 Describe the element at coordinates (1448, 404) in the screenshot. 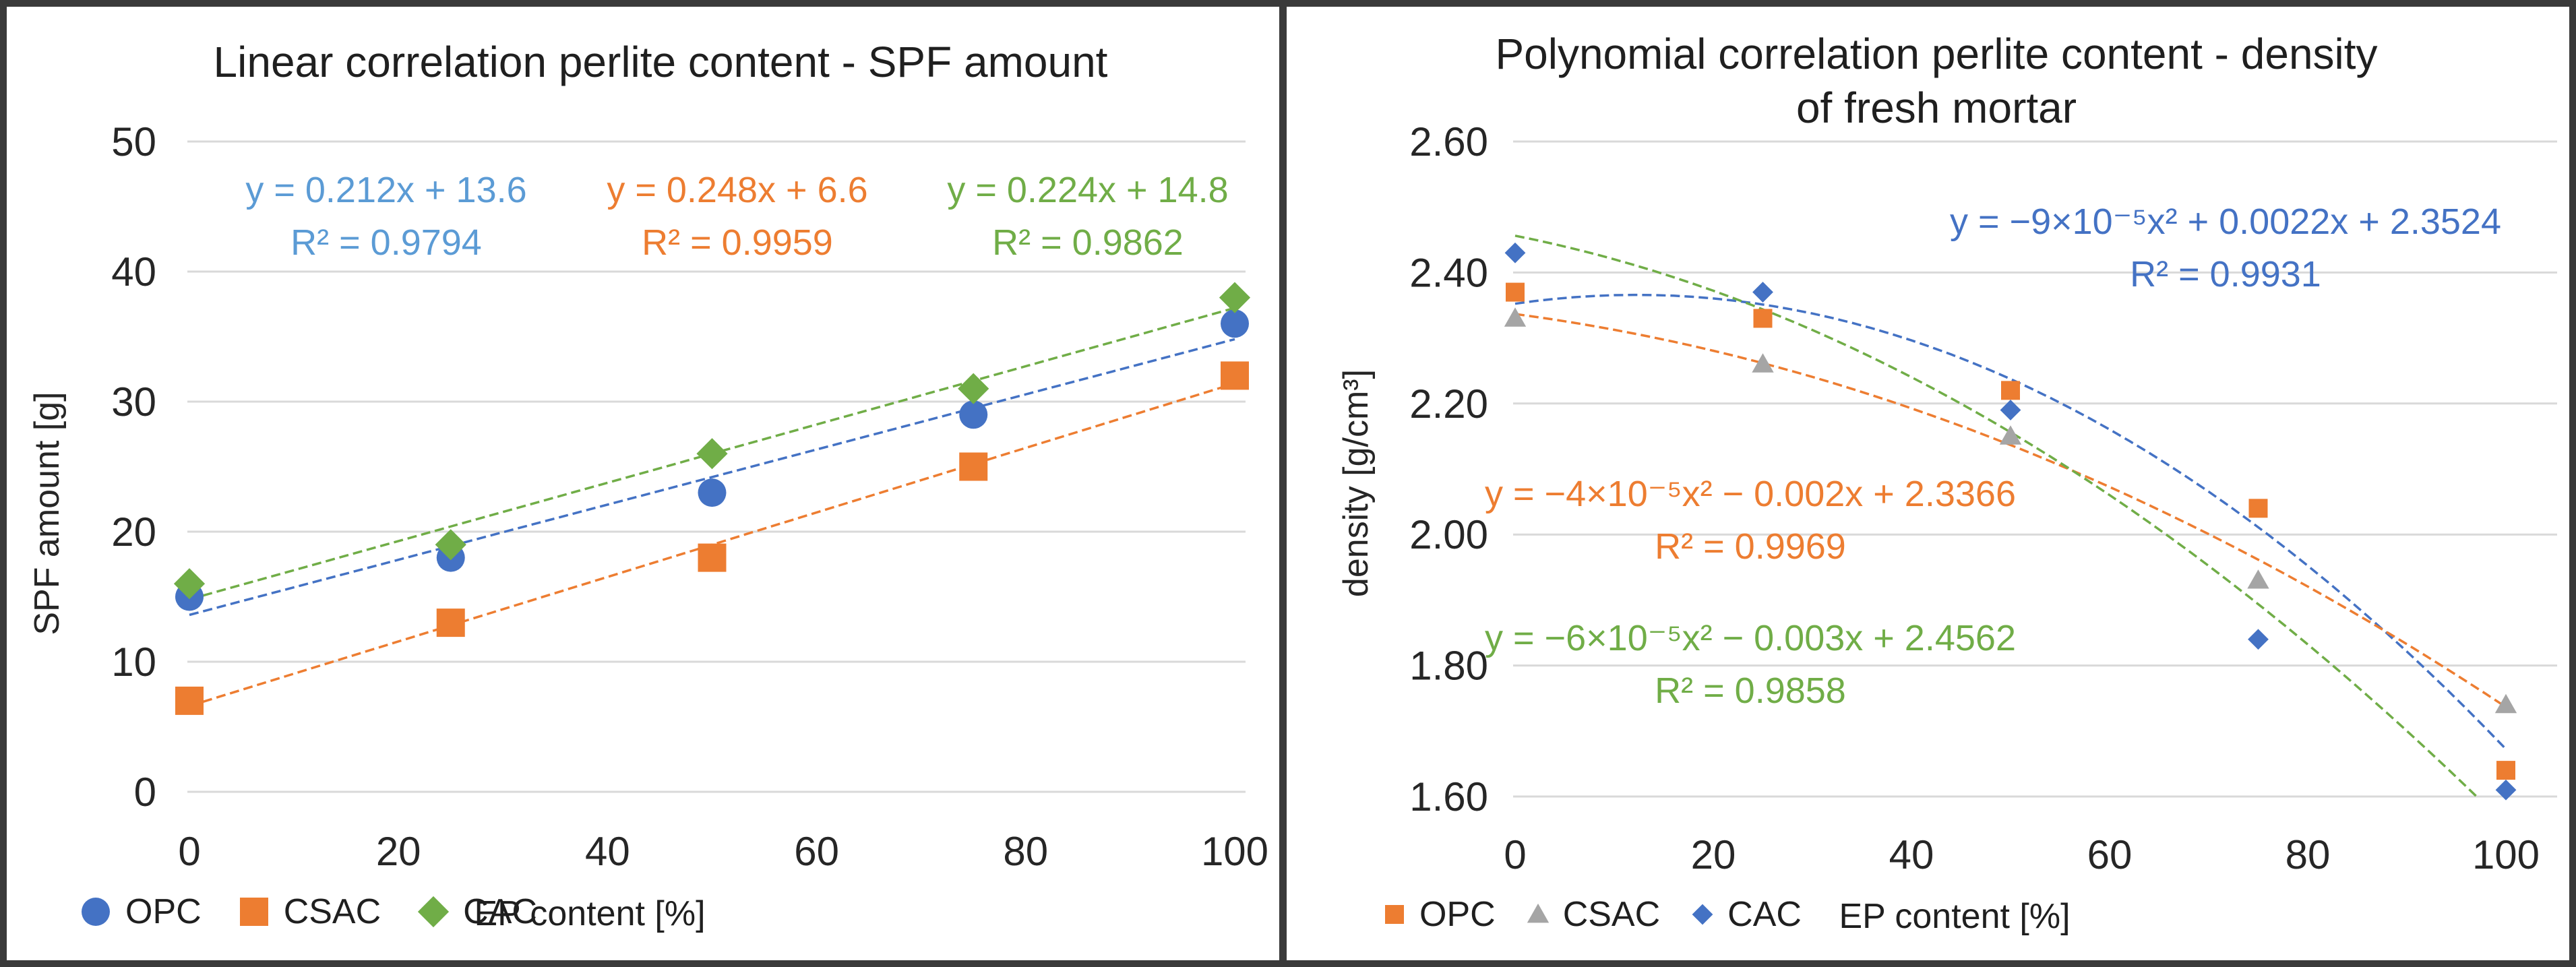

I see `y-tick-label: 2.20` at that location.